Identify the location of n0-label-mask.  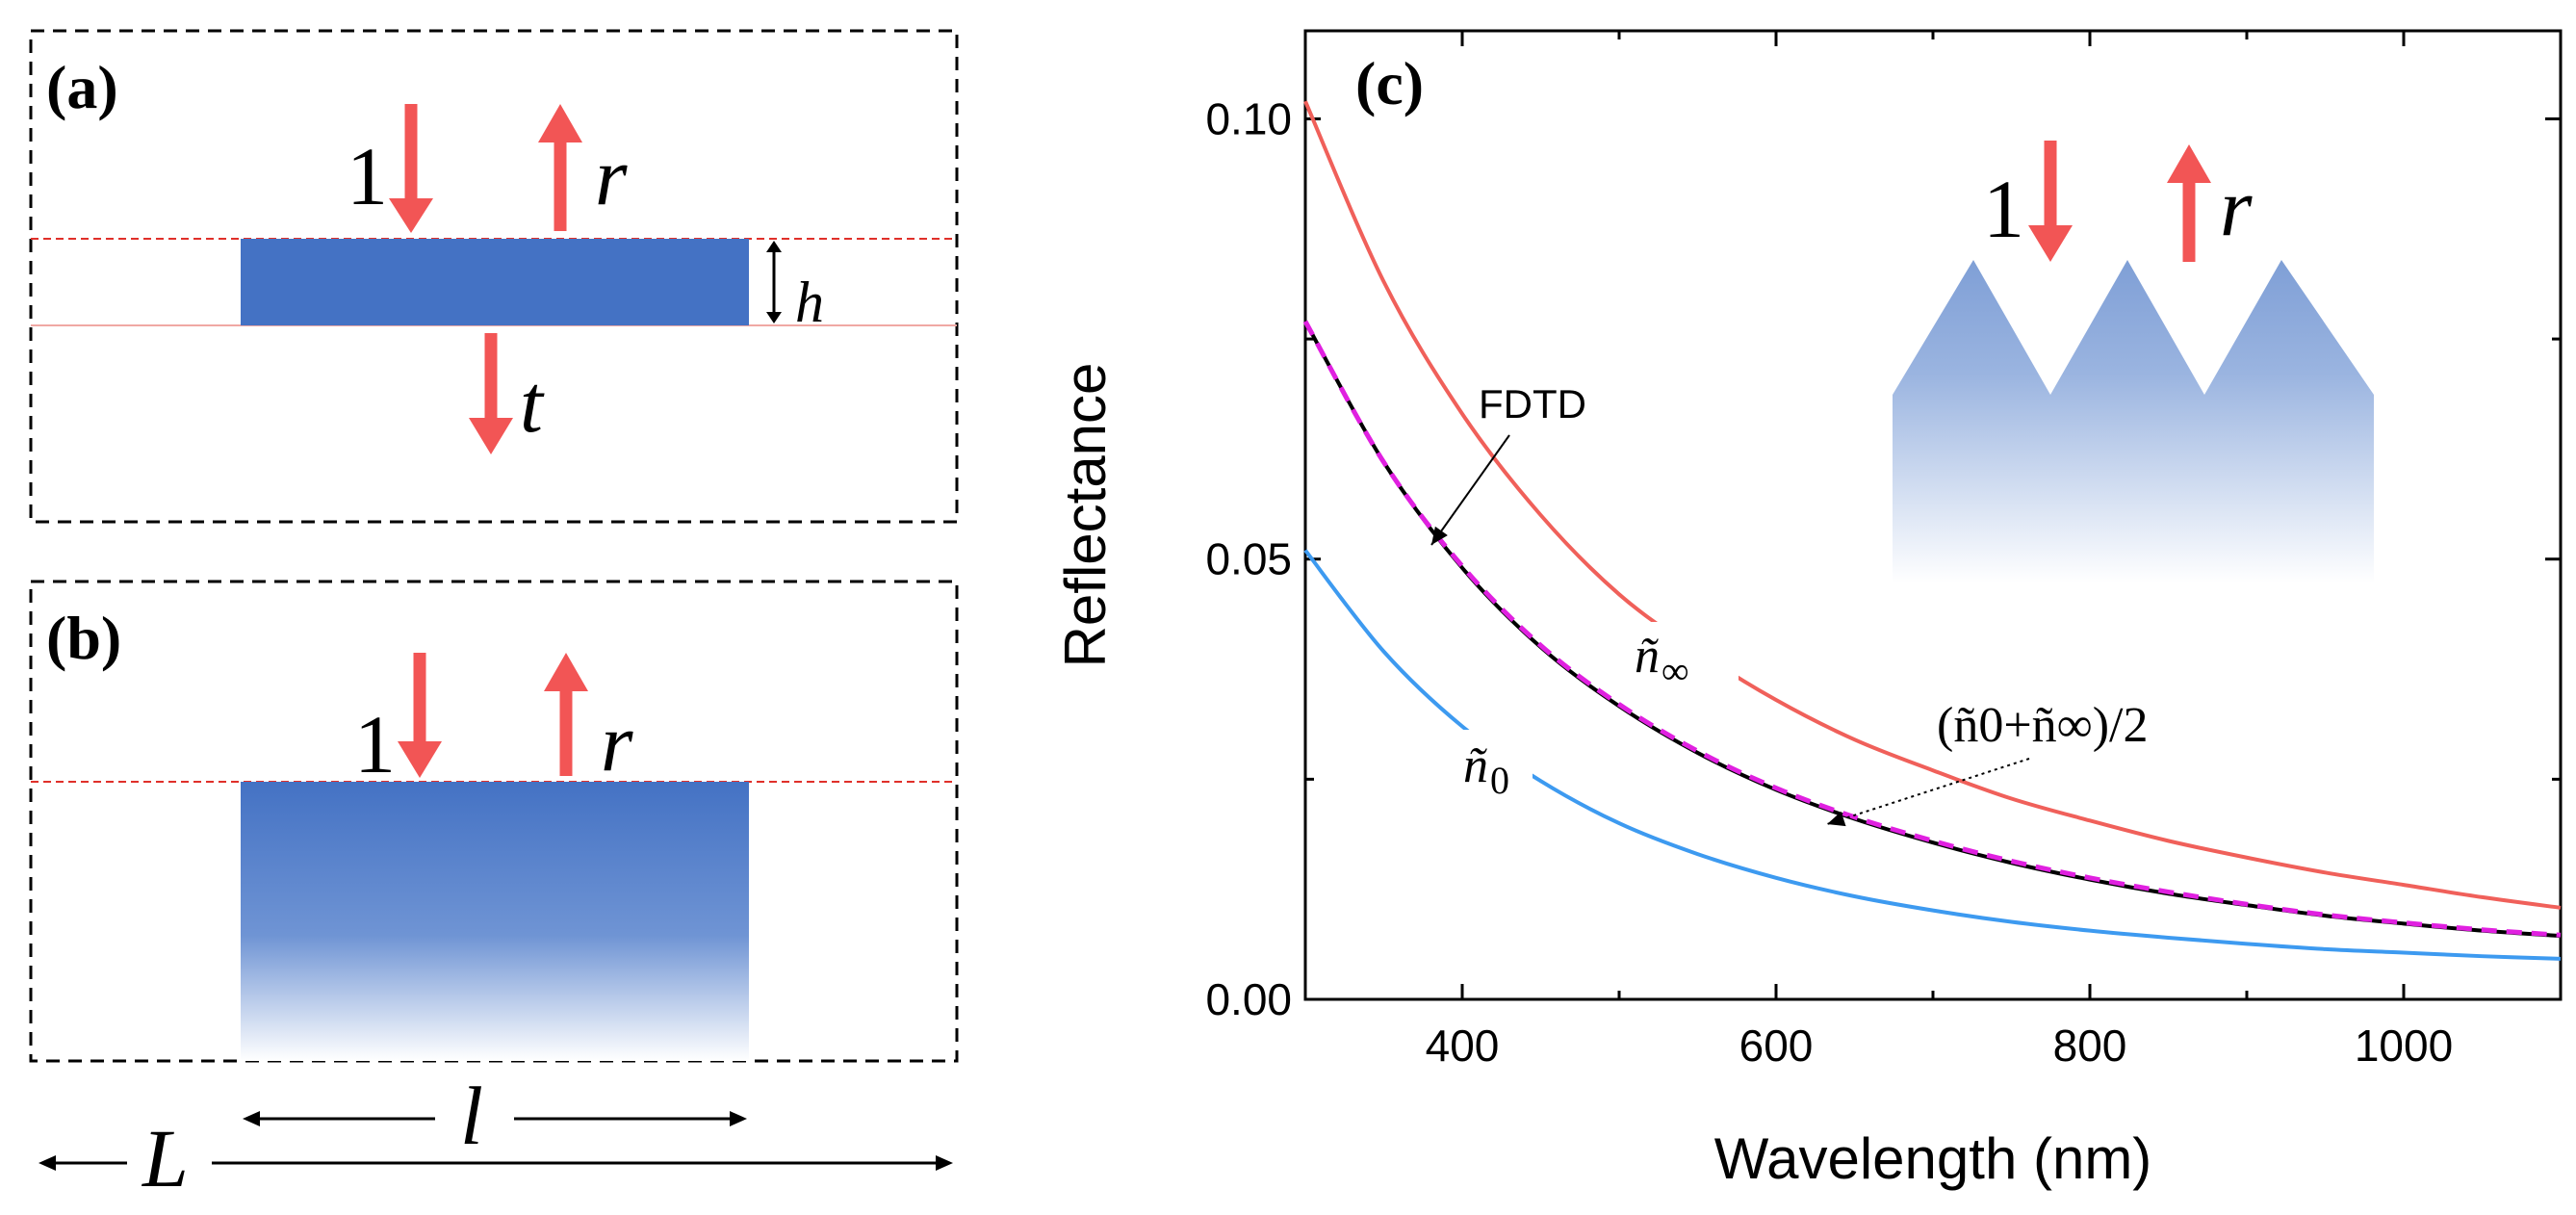
(1485, 766).